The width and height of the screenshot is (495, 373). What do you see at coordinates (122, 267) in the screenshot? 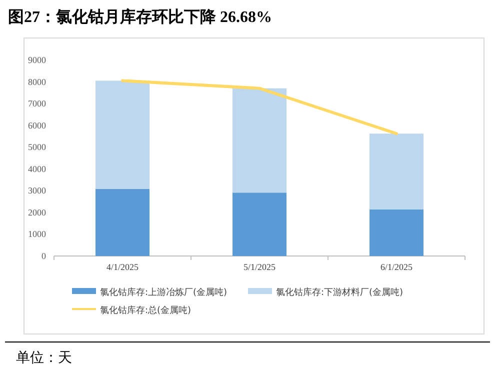
I see `x-tick-label: 4/1/2025` at bounding box center [122, 267].